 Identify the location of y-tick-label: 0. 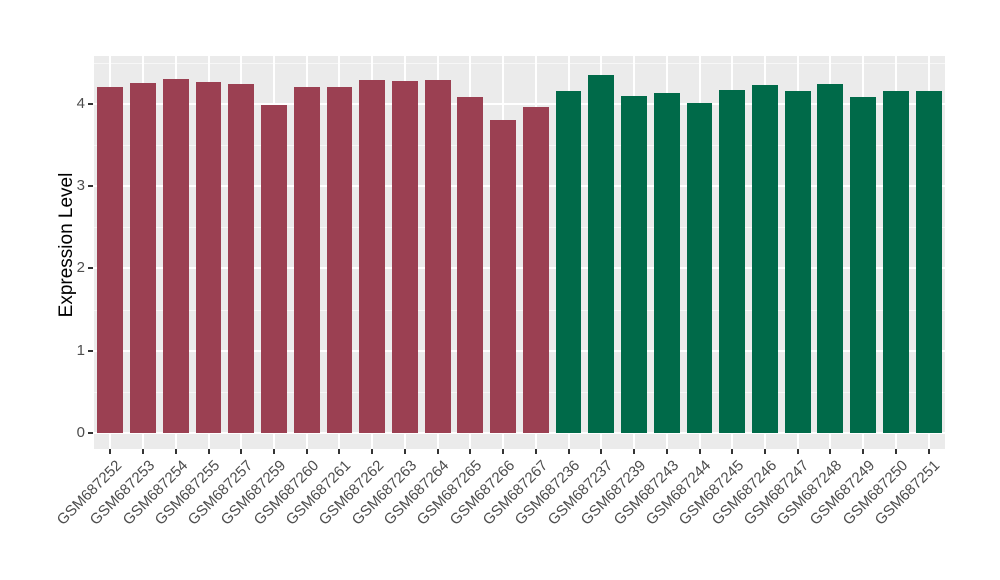
(80, 432).